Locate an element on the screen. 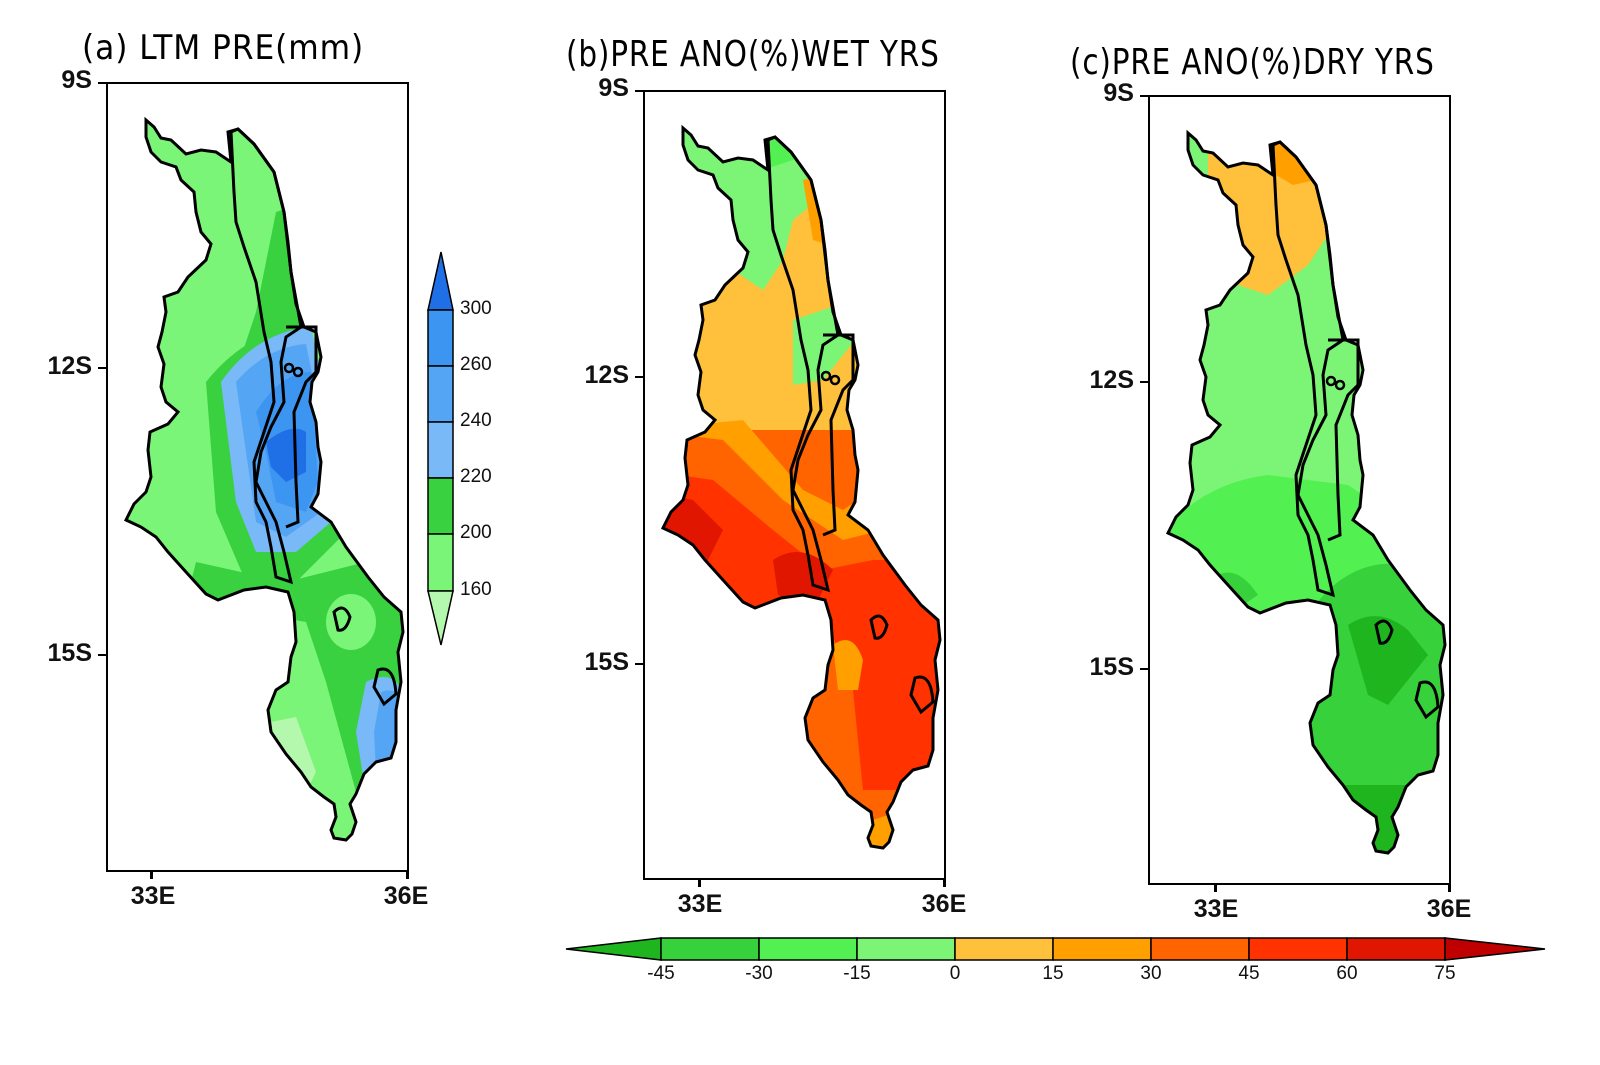 Image resolution: width=1600 pixels, height=1065 pixels. ltm-colorbar-label: 240 is located at coordinates (476, 420).